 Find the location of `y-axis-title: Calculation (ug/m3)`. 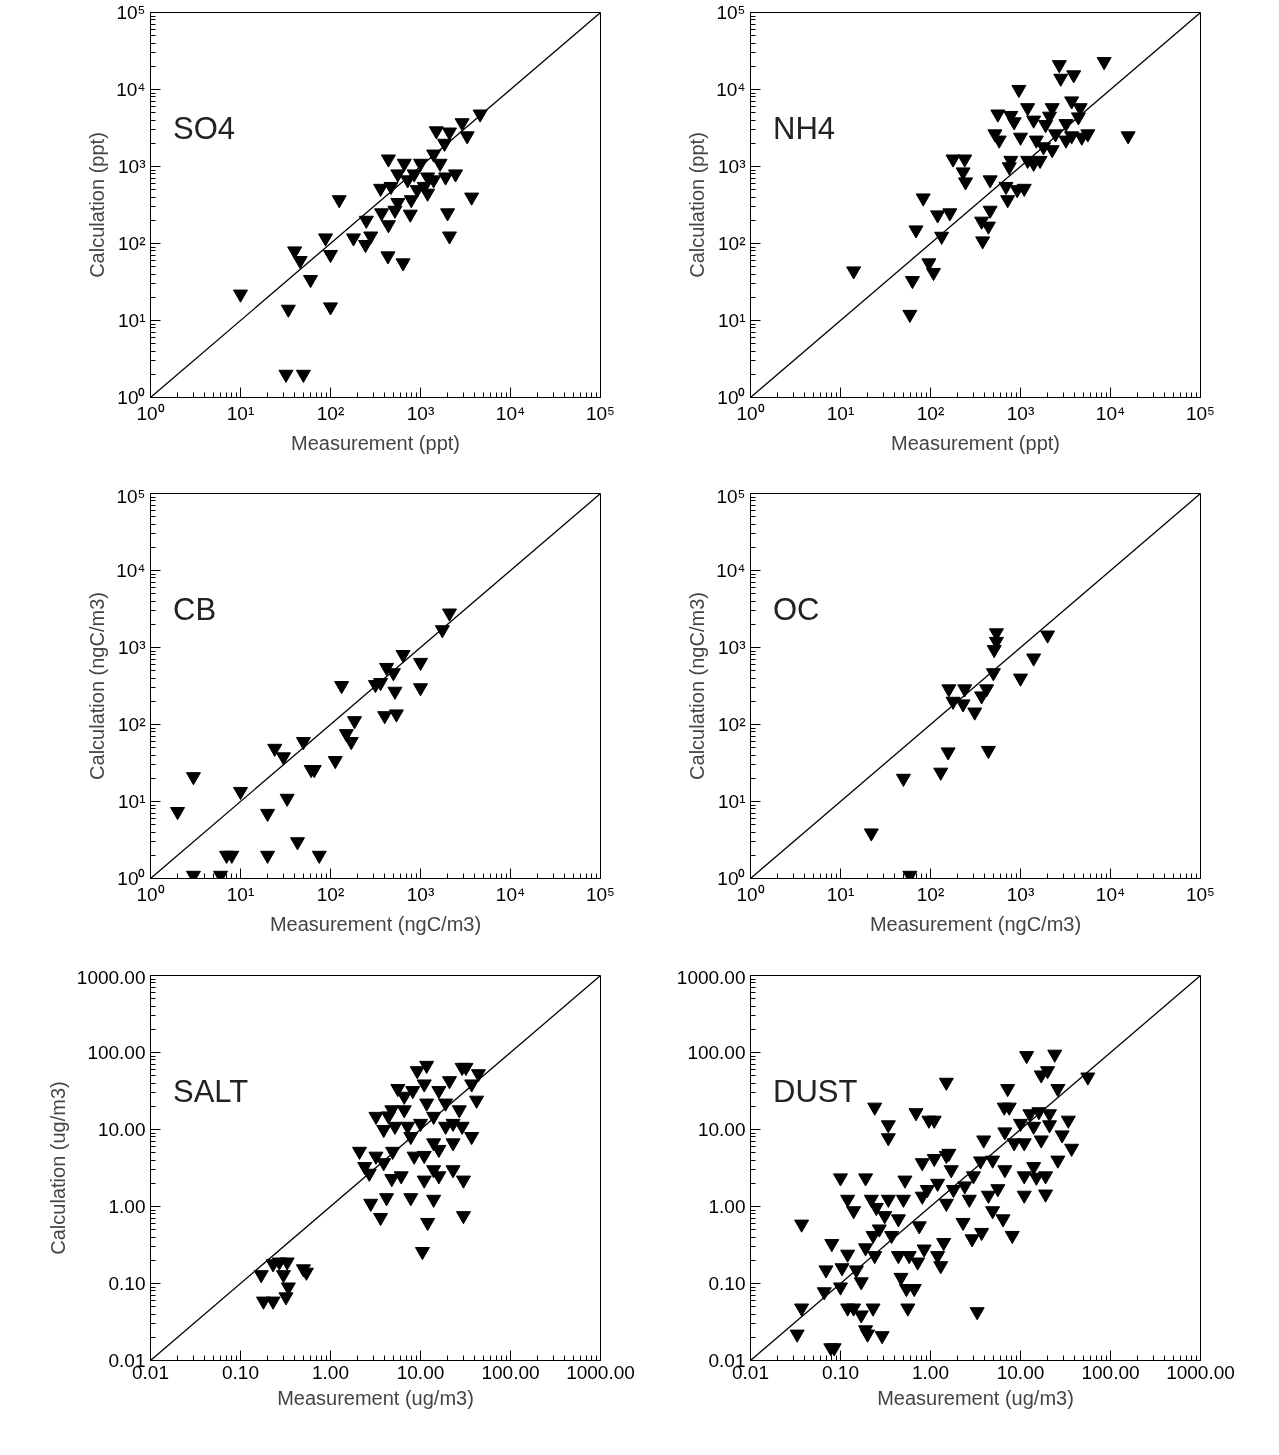

y-axis-title: Calculation (ug/m3) is located at coordinates (57, 1168).